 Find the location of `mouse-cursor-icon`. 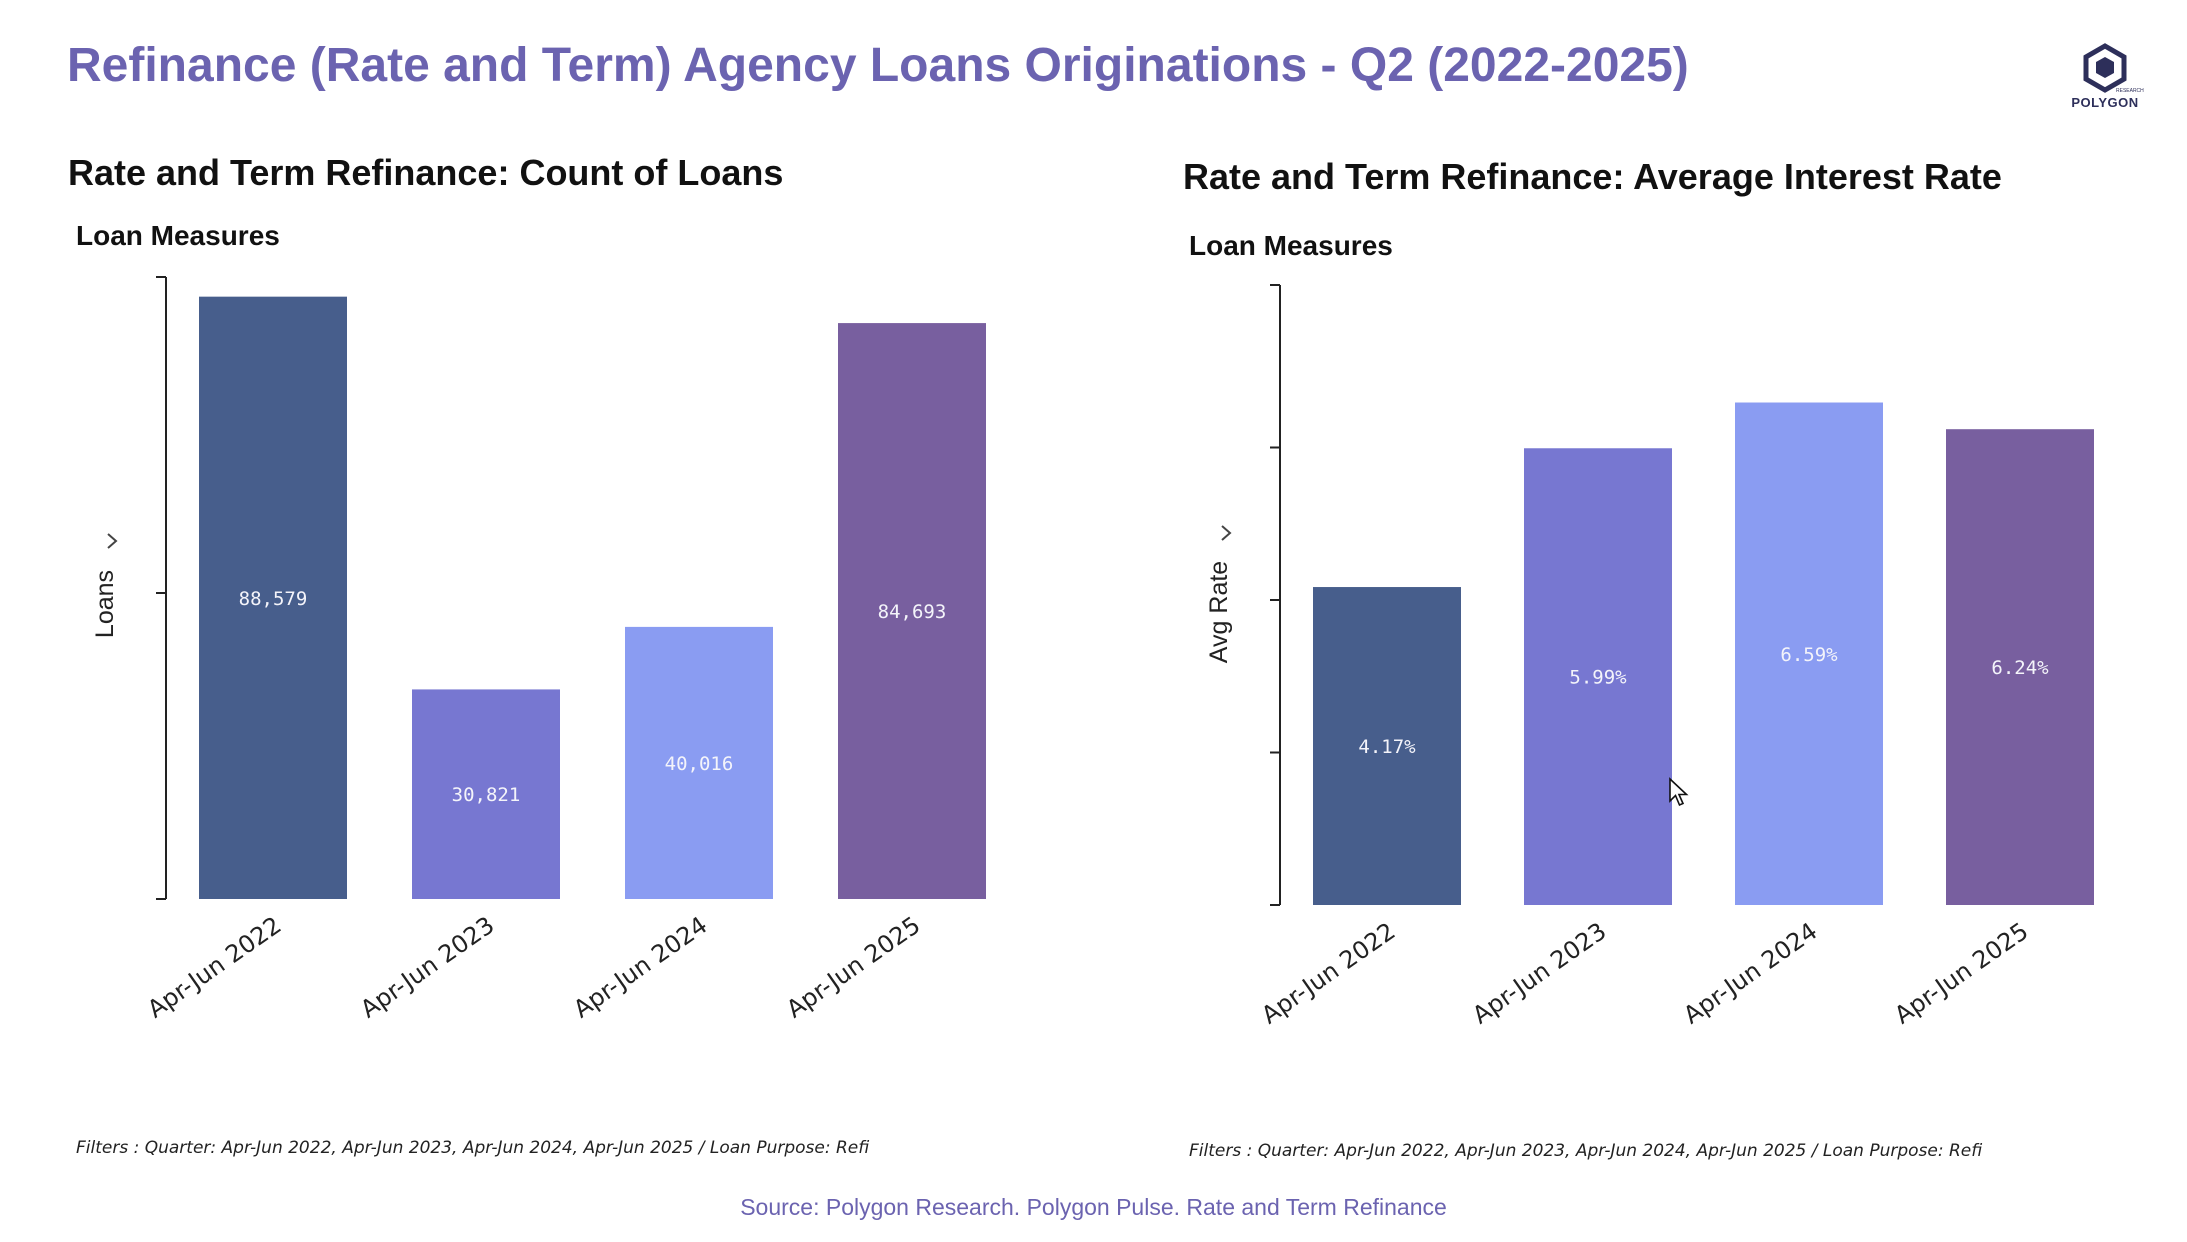

mouse-cursor-icon is located at coordinates (1679, 792).